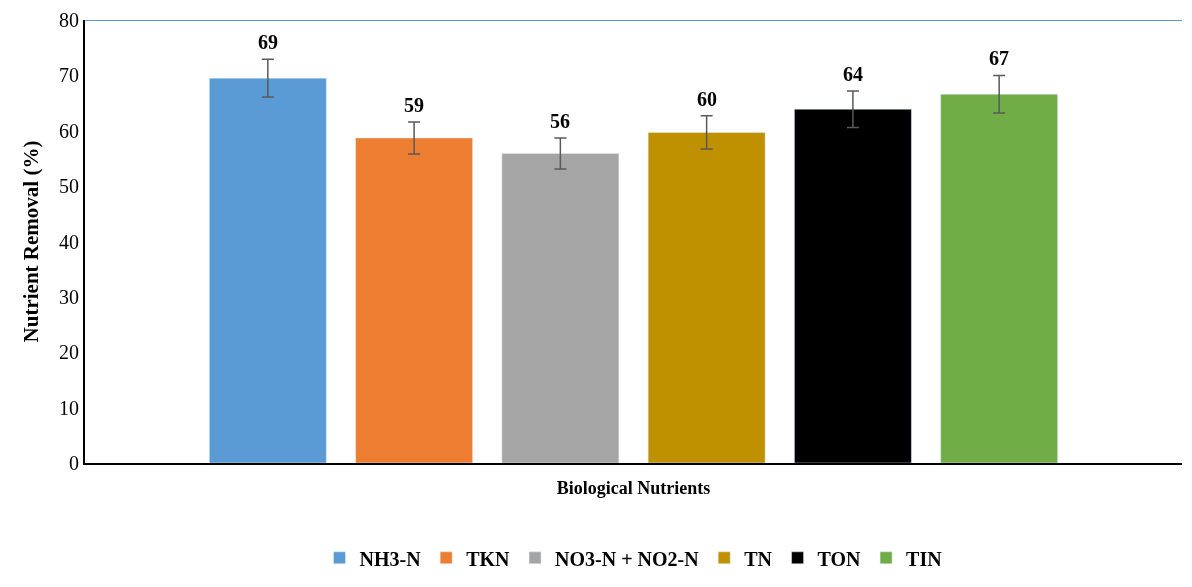  What do you see at coordinates (268, 42) in the screenshot?
I see `data-label: 69` at bounding box center [268, 42].